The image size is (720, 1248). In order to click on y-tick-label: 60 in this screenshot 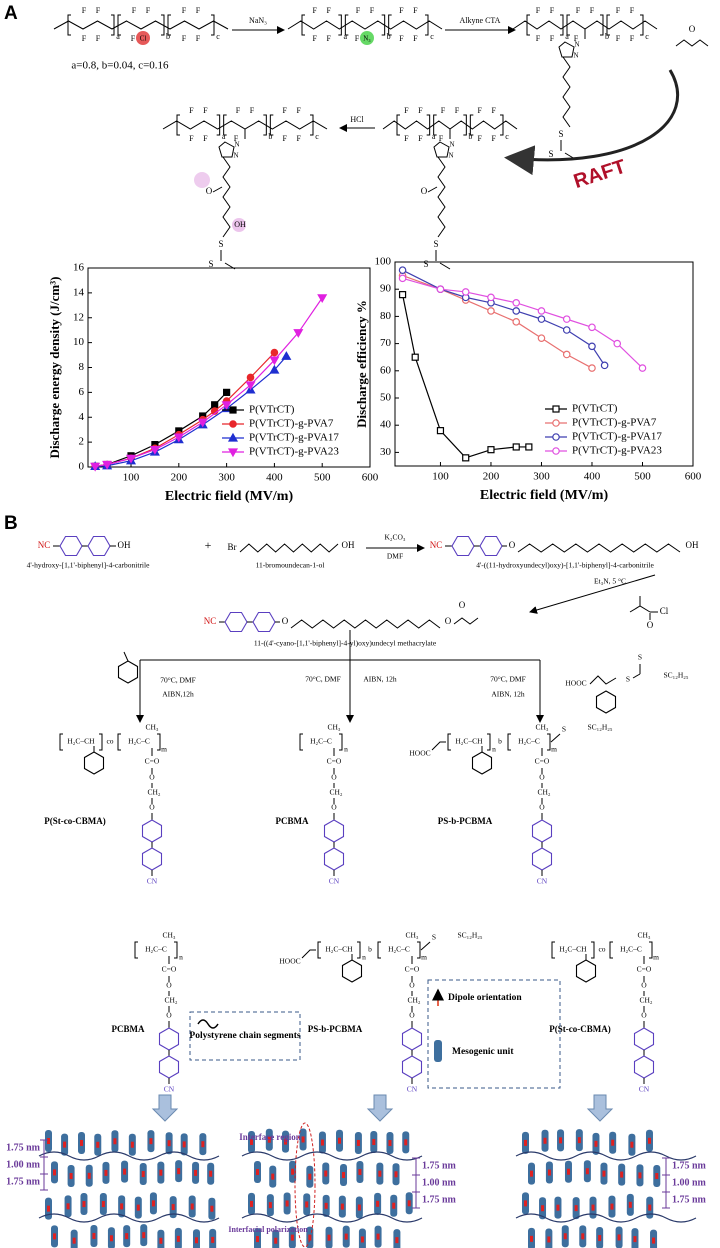, I will do `click(386, 370)`.